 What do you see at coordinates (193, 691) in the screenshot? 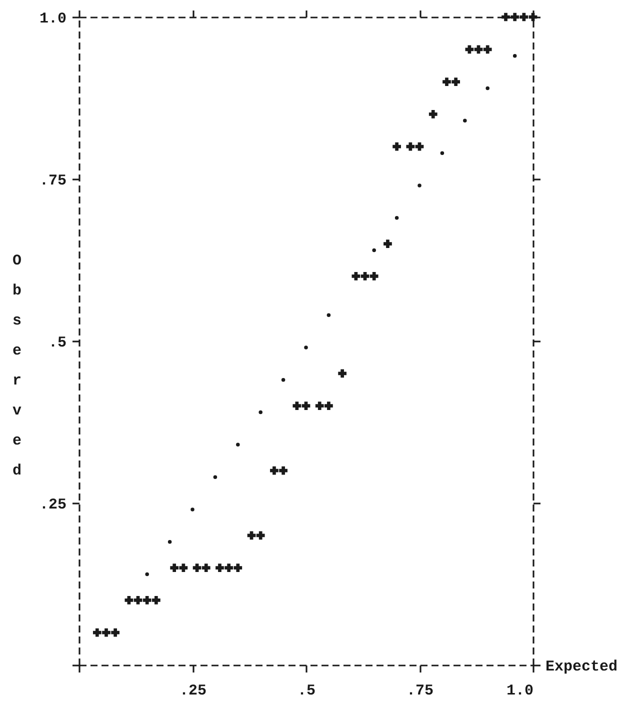
I see `x-tick-label: .25` at bounding box center [193, 691].